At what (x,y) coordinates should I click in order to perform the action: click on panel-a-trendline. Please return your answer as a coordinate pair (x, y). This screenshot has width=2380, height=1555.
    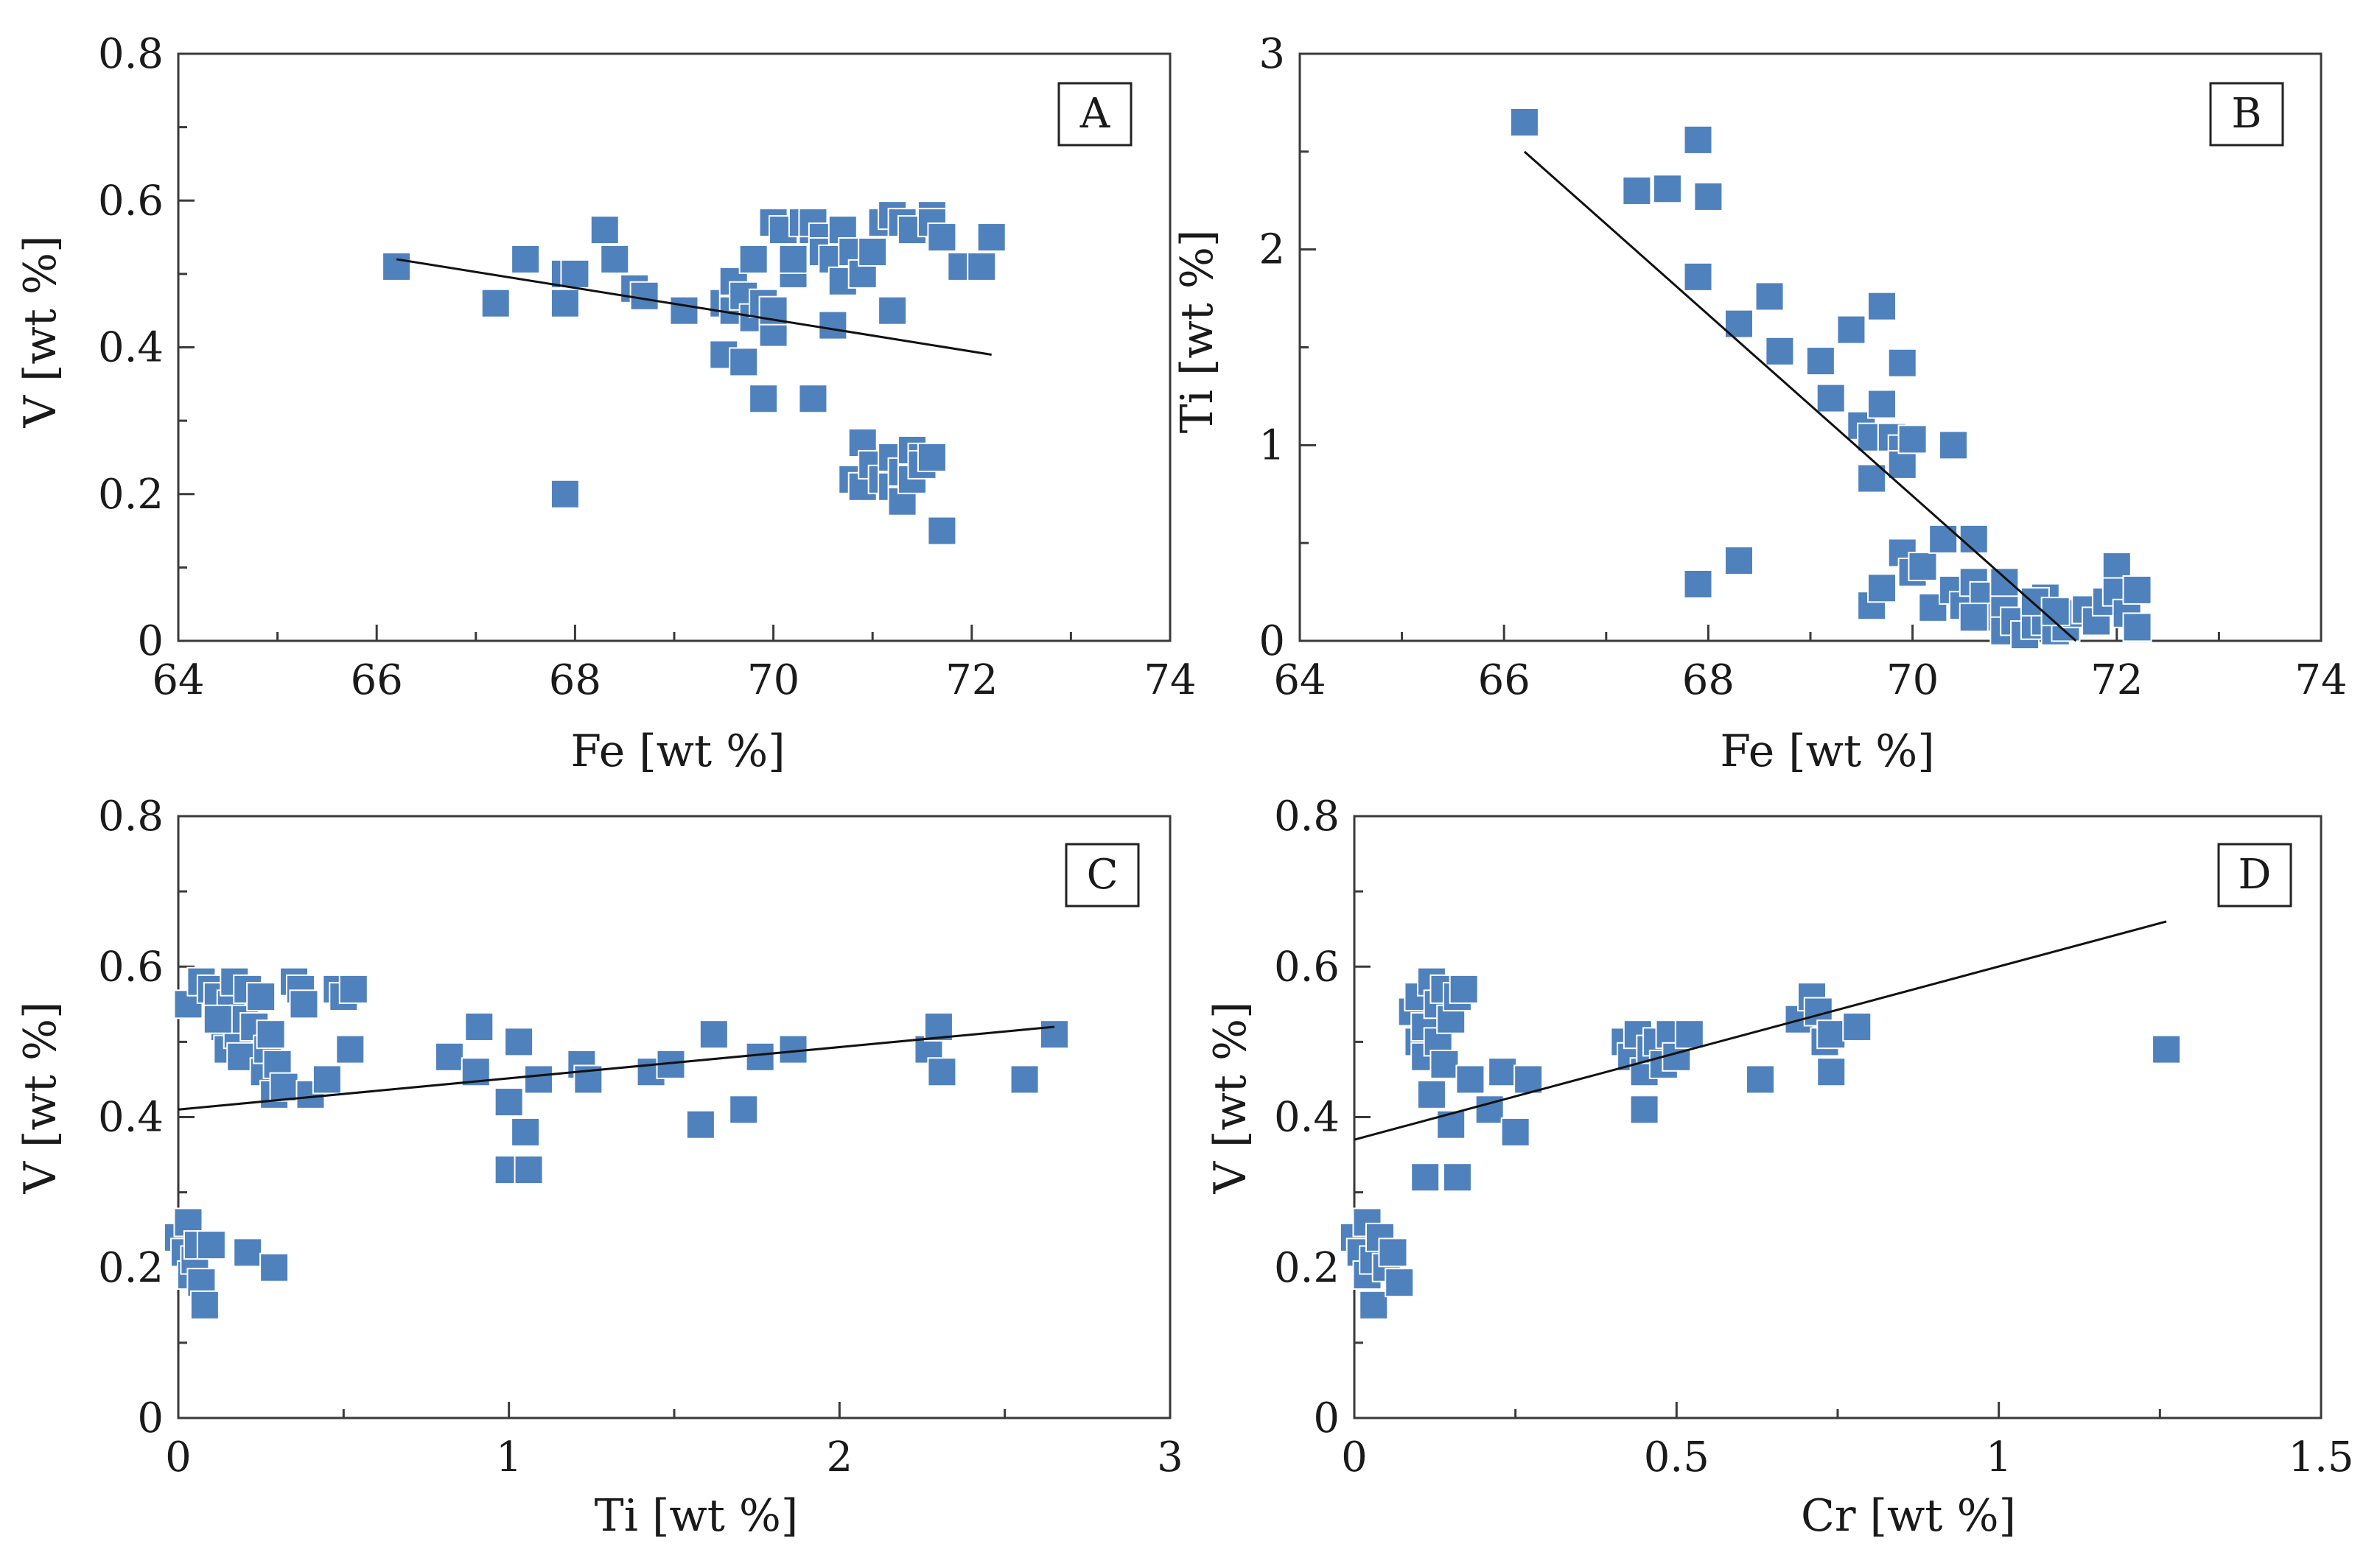
    Looking at the image, I should click on (694, 307).